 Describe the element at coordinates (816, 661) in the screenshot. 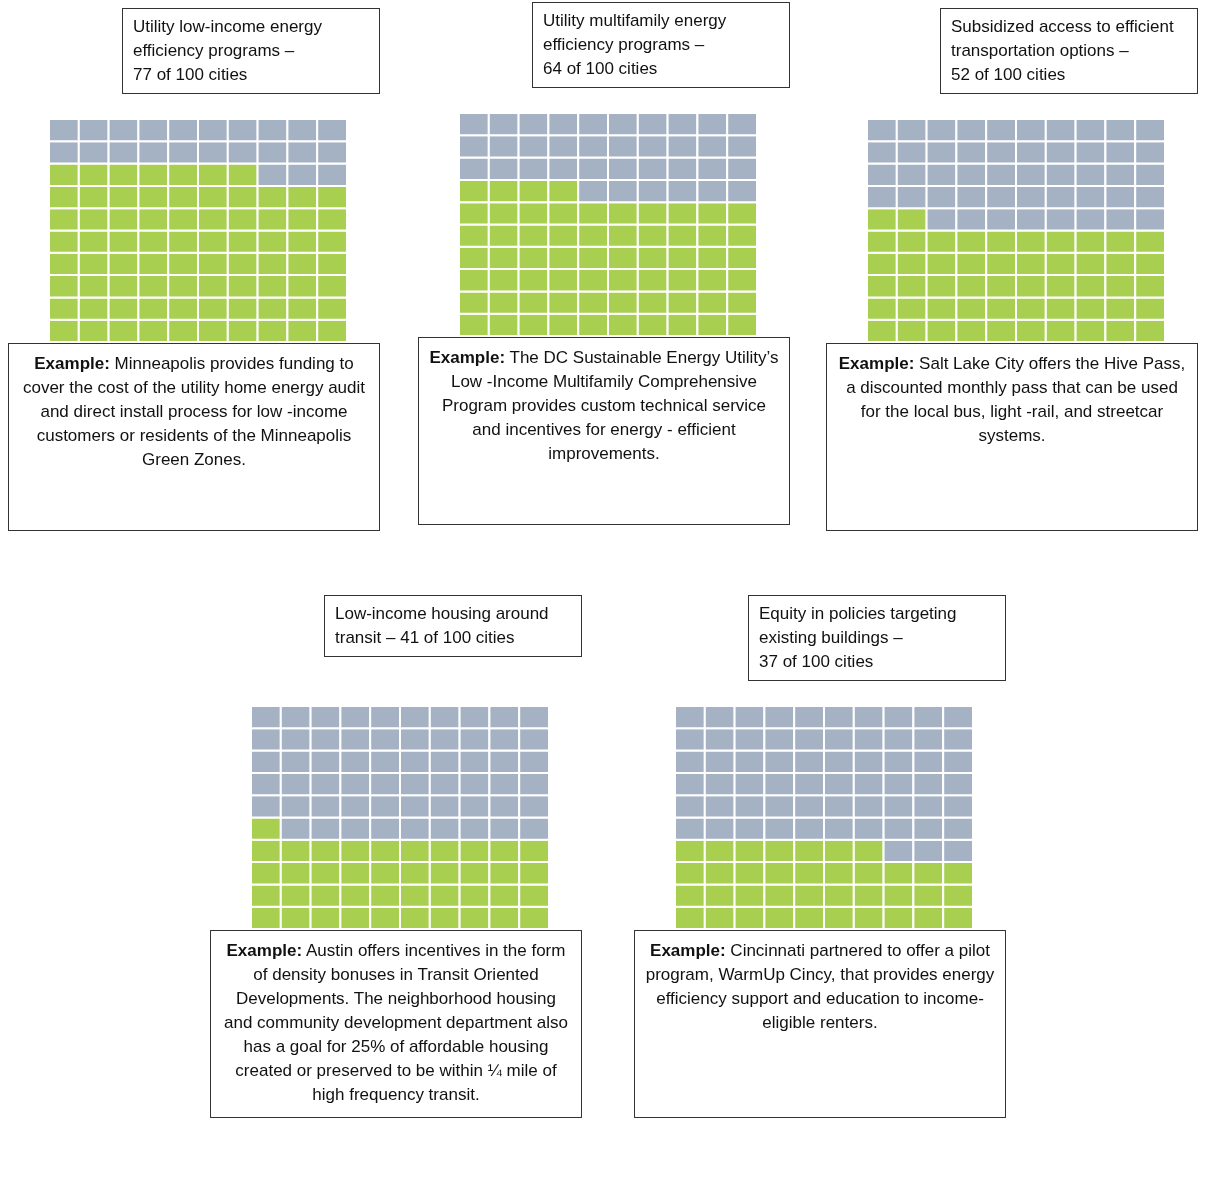

I see `data-label: 37 of 100 cities` at that location.